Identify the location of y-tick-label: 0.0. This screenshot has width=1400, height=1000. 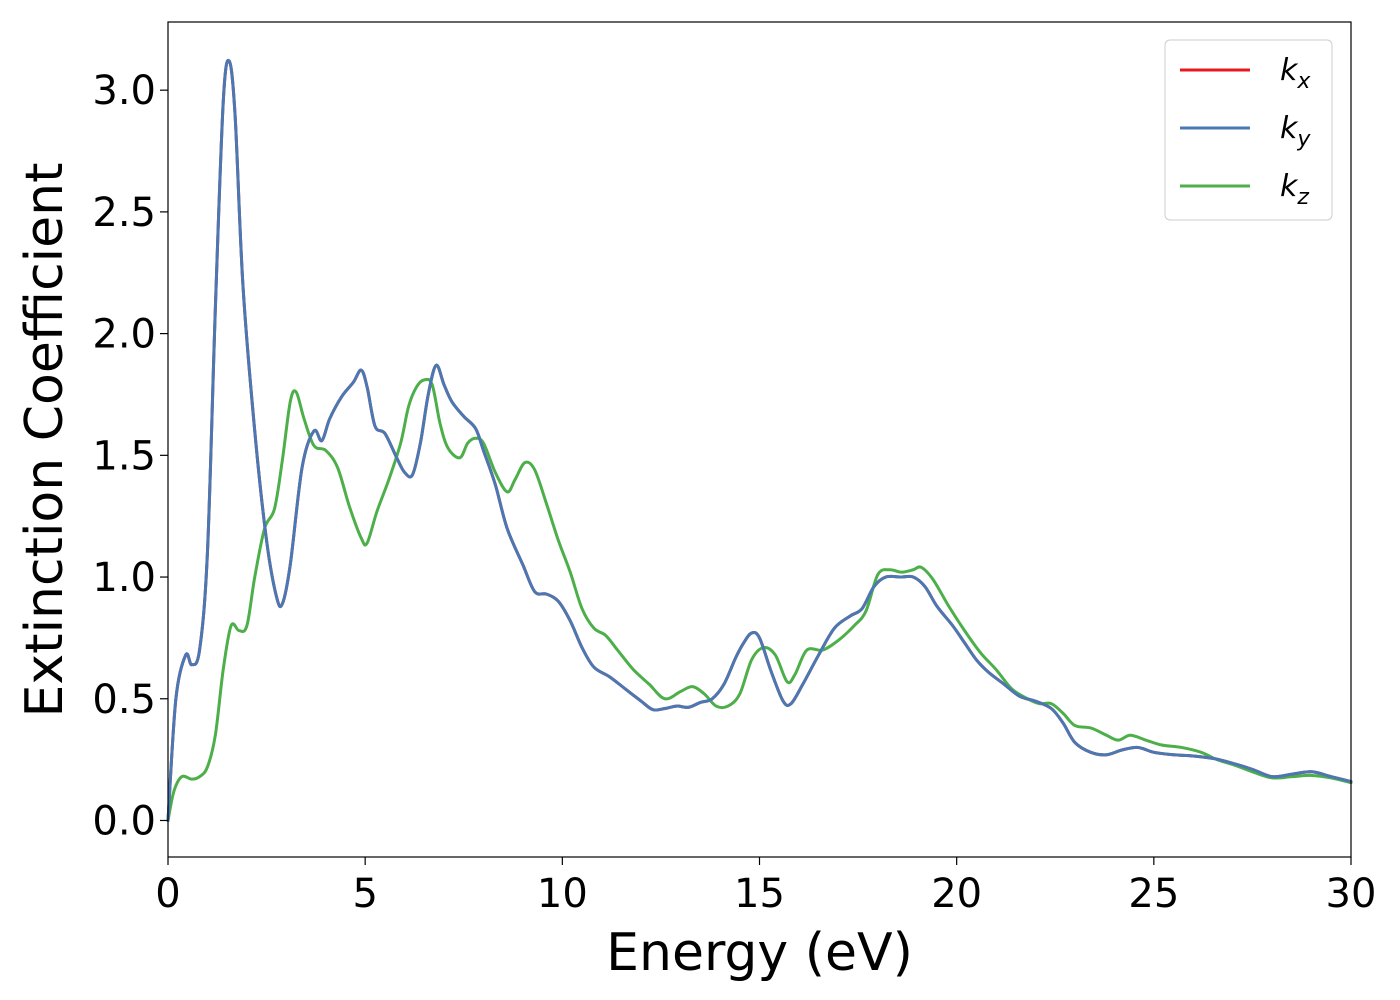
(124, 821).